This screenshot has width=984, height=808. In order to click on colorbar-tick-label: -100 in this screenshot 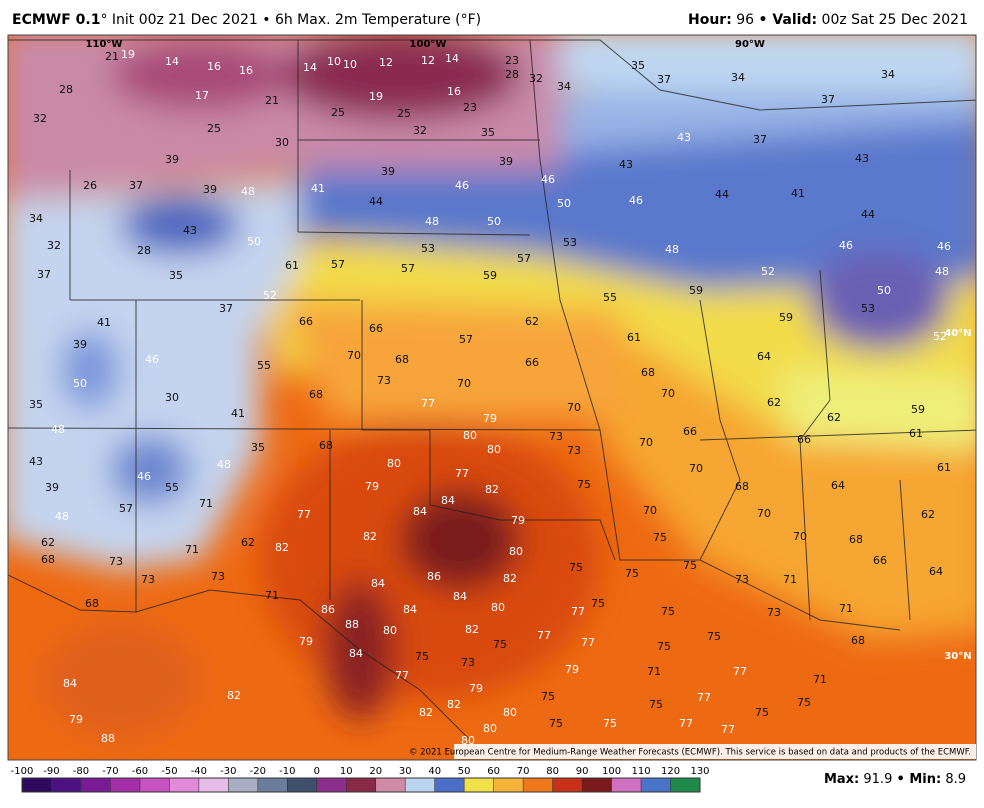, I will do `click(22, 771)`.